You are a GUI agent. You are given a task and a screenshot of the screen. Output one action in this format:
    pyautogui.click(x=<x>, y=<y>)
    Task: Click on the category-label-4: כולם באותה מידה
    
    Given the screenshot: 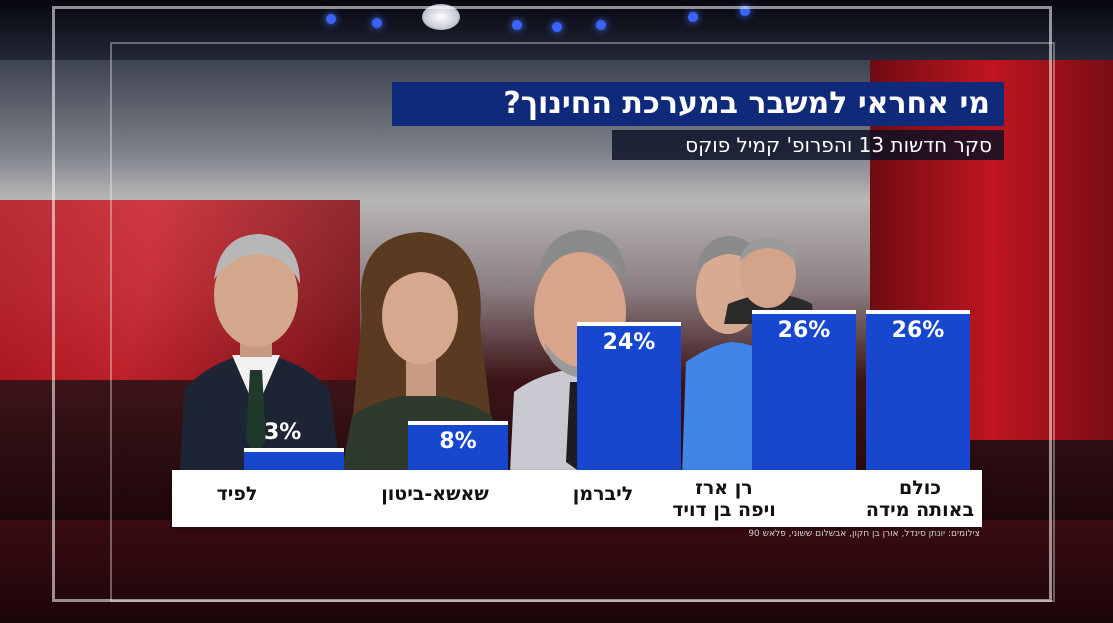 What is the action you would take?
    pyautogui.click(x=920, y=499)
    